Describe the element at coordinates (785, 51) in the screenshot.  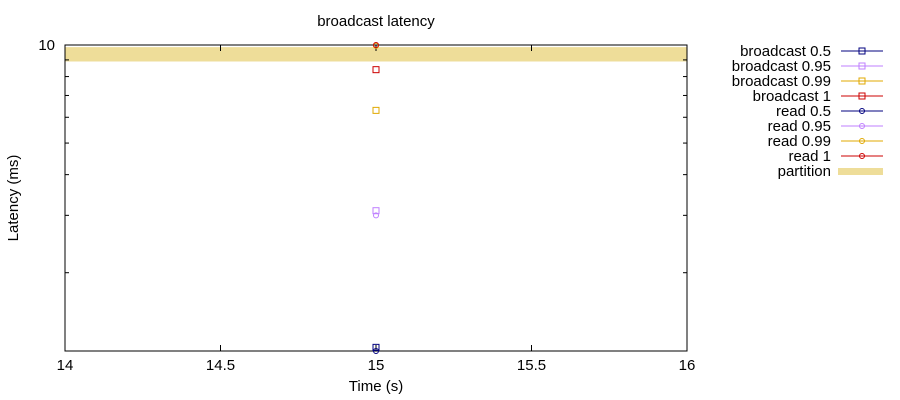
I see `legend-label: broadcast 0.5` at that location.